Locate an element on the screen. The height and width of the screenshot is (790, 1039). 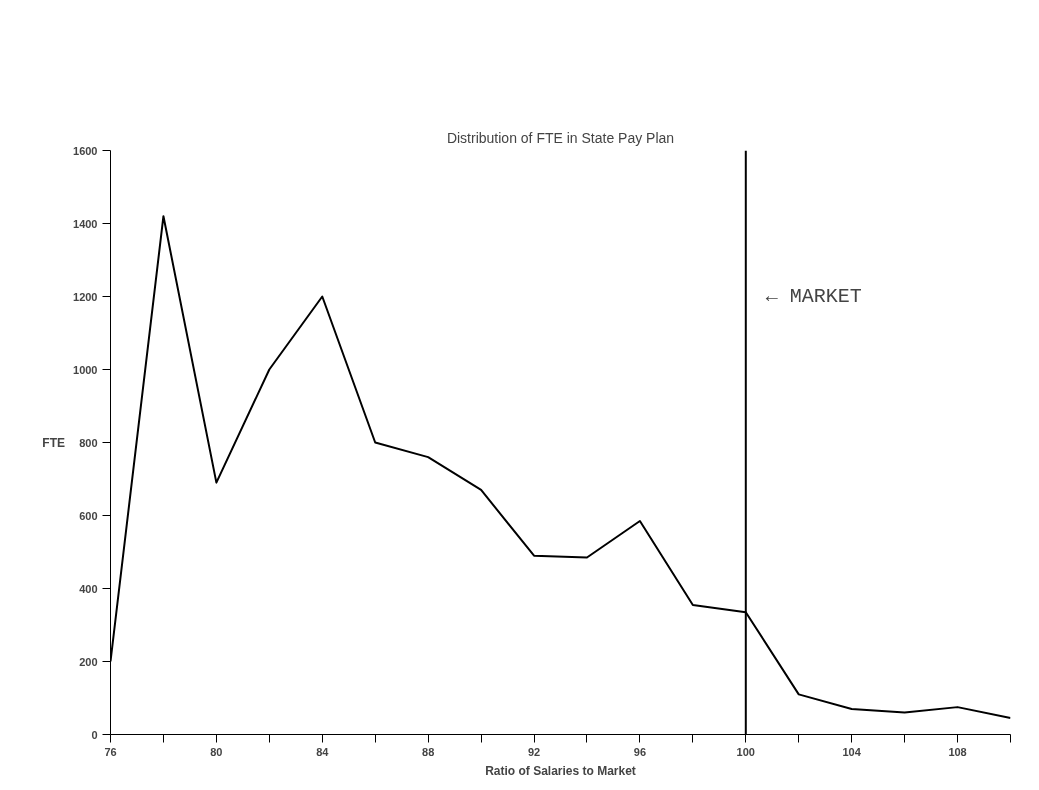
y-tick-label: 0 is located at coordinates (94, 734).